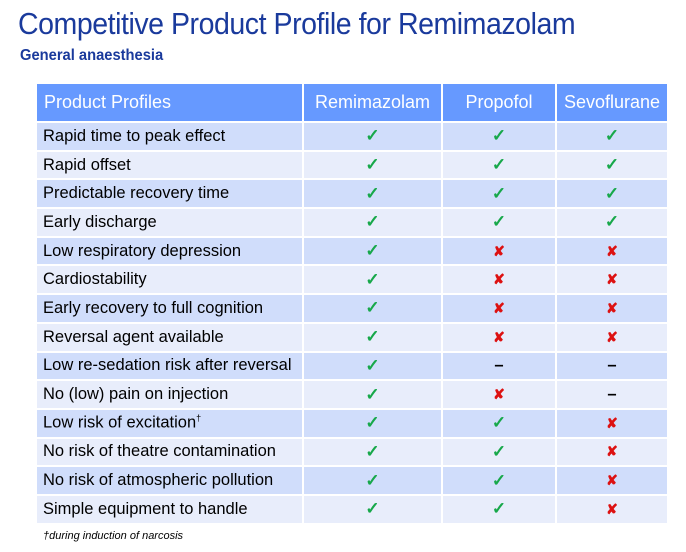 The image size is (686, 552). What do you see at coordinates (120, 422) in the screenshot?
I see `row-label-text: Low risk of excitation` at bounding box center [120, 422].